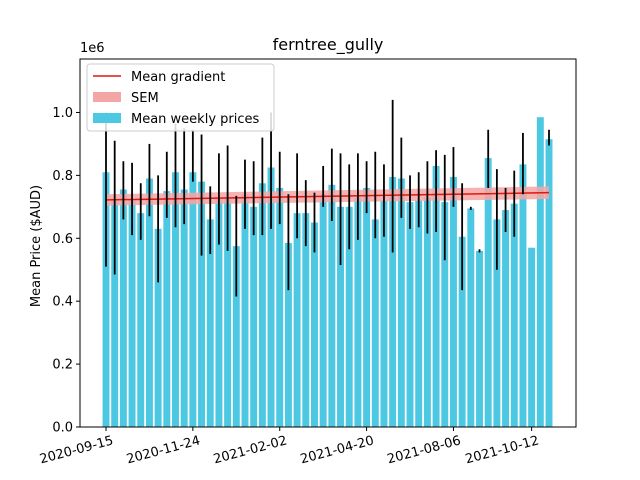 This screenshot has height=480, width=640. I want to click on legend-box, so click(180, 97).